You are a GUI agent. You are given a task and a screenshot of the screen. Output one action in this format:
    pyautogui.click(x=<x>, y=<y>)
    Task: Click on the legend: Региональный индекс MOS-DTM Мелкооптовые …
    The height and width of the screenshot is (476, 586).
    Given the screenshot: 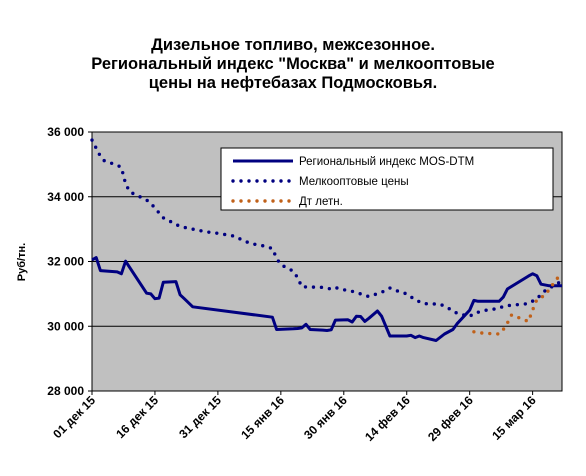 What is the action you would take?
    pyautogui.click(x=387, y=179)
    